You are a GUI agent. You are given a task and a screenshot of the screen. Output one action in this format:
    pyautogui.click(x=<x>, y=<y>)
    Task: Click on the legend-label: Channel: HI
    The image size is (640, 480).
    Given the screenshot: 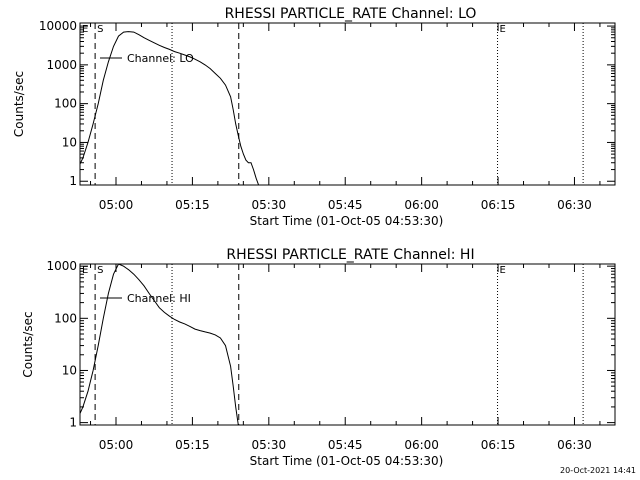 What is the action you would take?
    pyautogui.click(x=159, y=298)
    